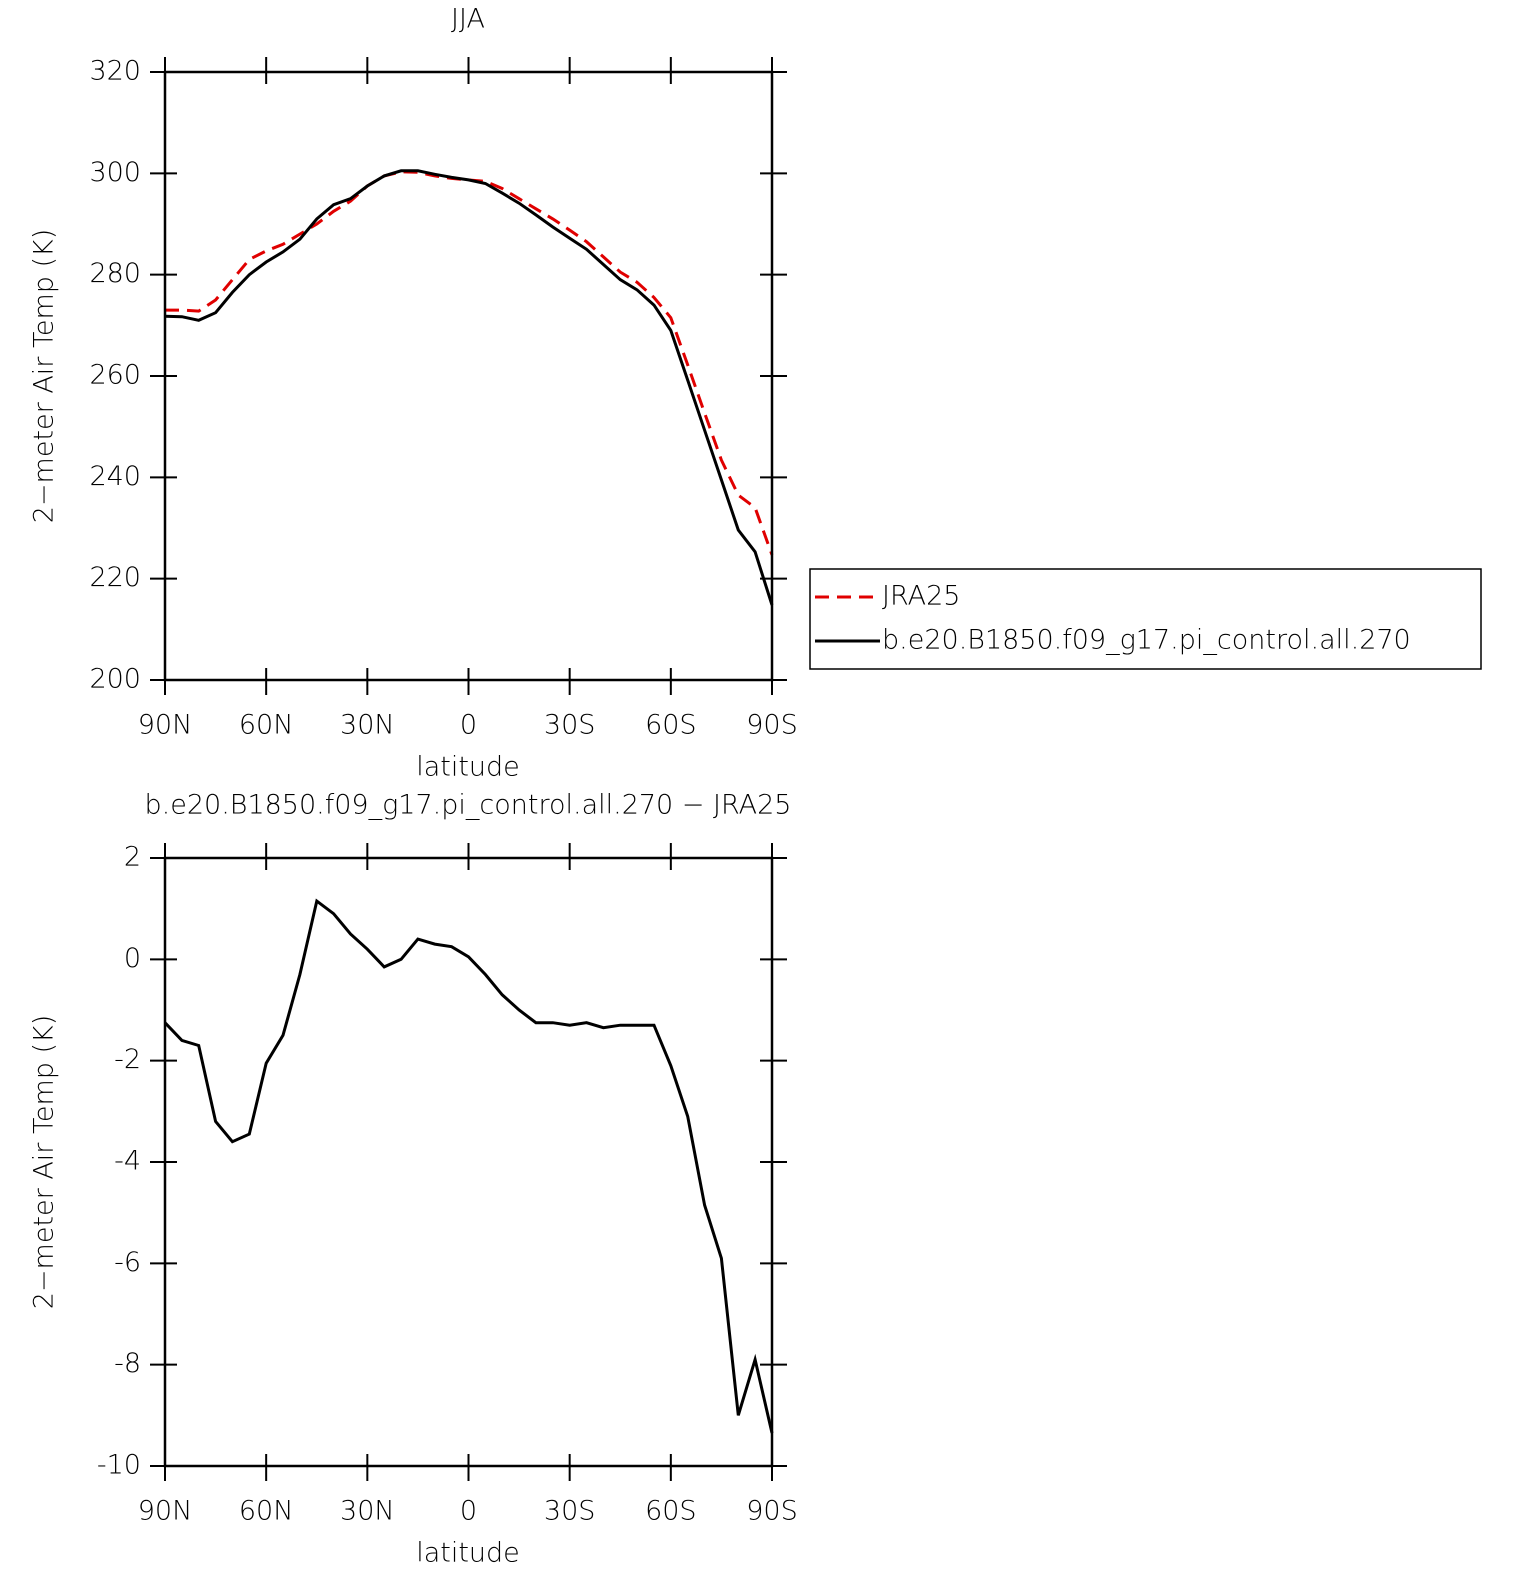  I want to click on legend-label: b.e20.B1850.f09_g17.pi_control.all.270, so click(1146, 640).